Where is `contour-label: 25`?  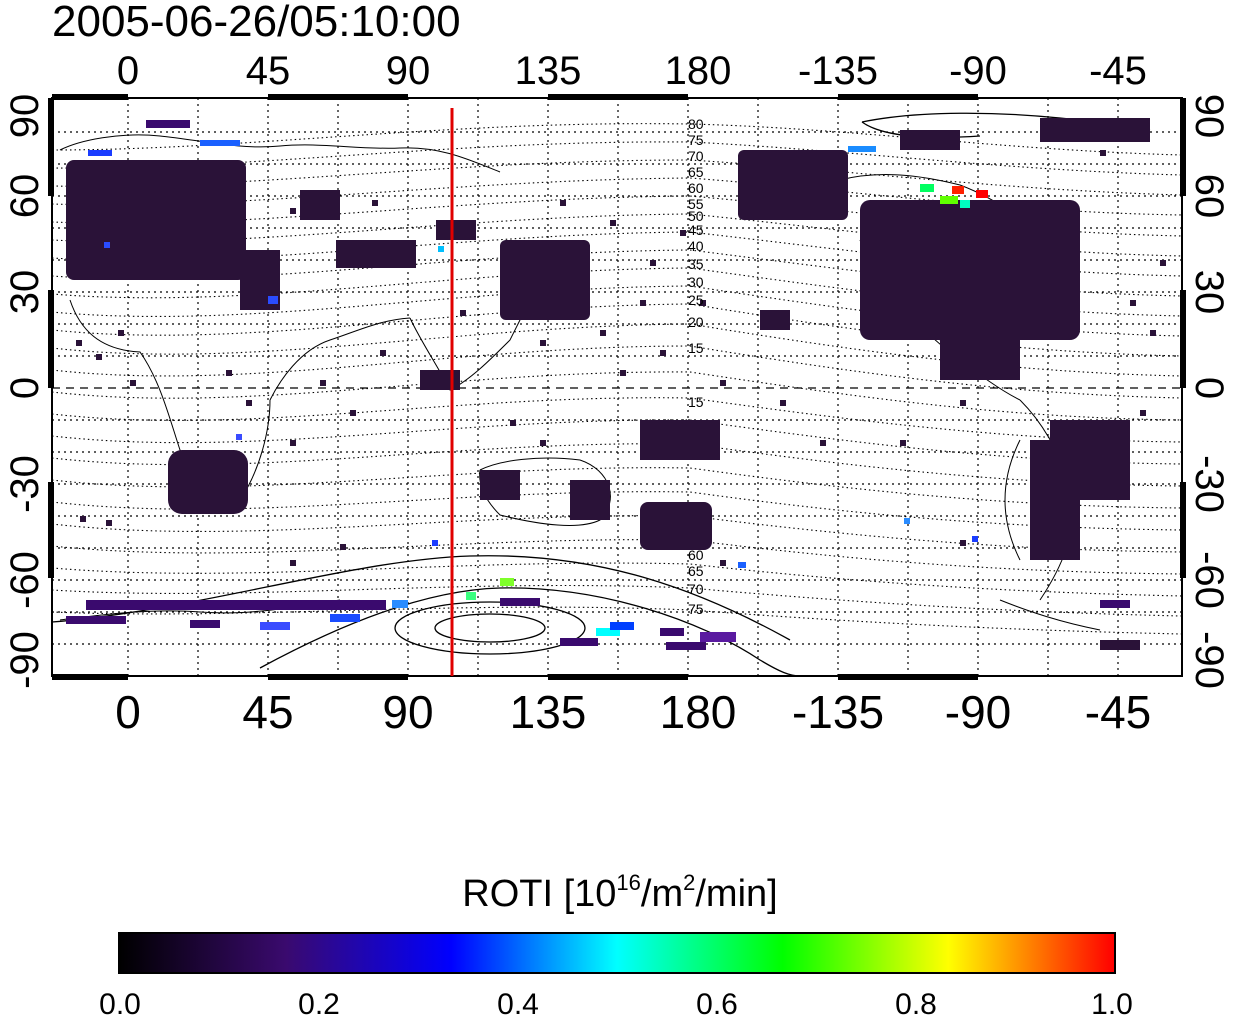 contour-label: 25 is located at coordinates (696, 300).